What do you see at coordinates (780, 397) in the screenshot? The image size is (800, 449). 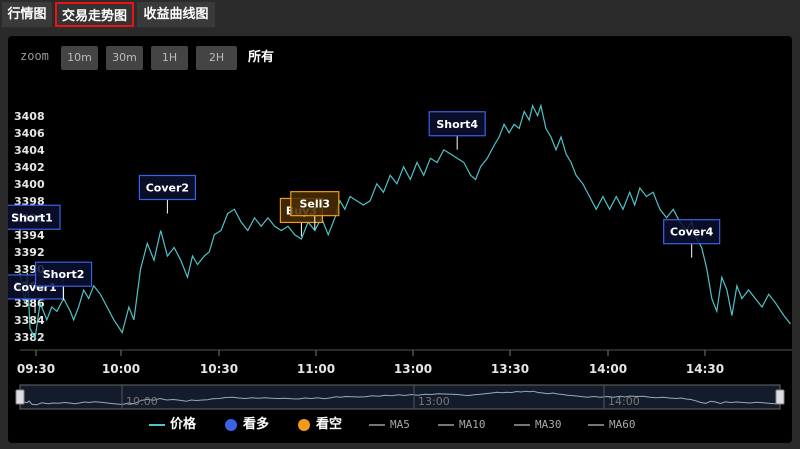 I see `navigator-right-handle` at bounding box center [780, 397].